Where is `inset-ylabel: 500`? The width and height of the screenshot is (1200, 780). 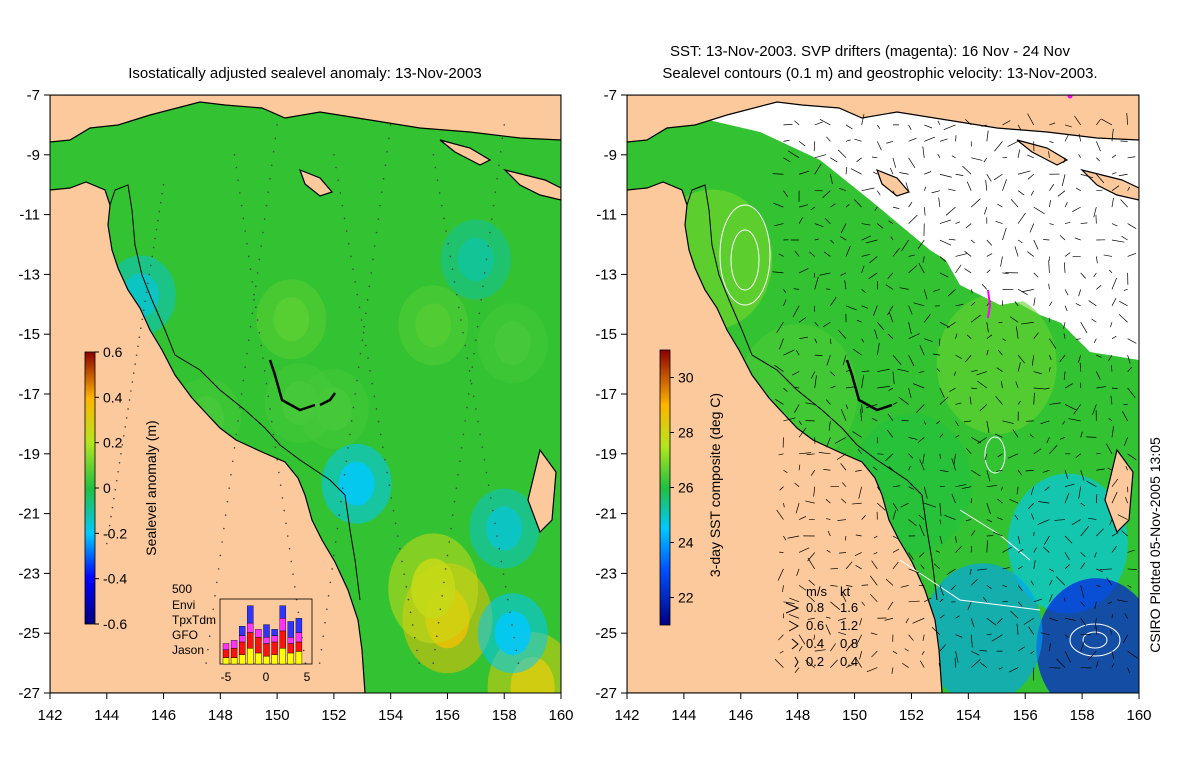
inset-ylabel: 500 is located at coordinates (182, 589).